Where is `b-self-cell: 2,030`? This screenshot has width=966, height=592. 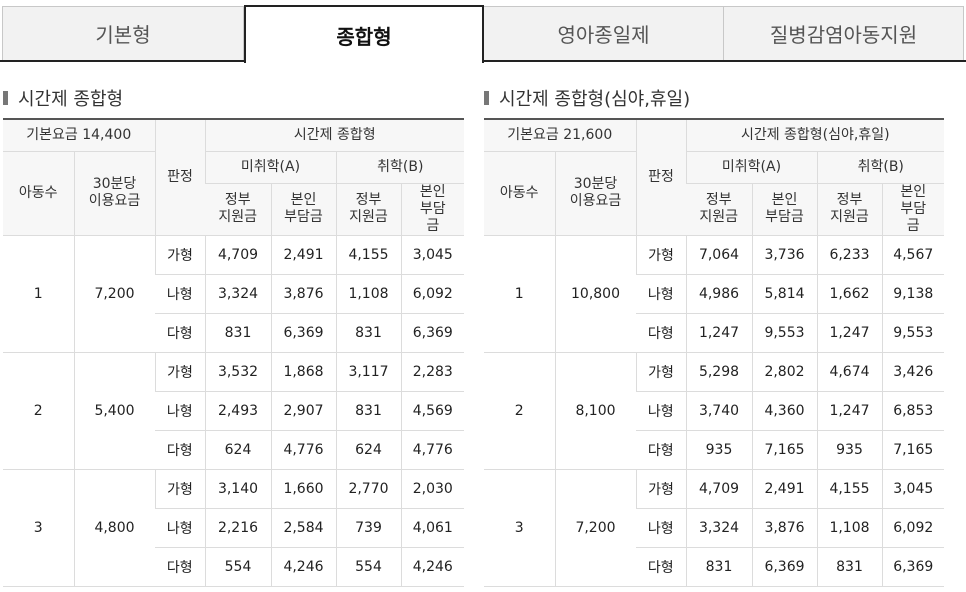
b-self-cell: 2,030 is located at coordinates (432, 489).